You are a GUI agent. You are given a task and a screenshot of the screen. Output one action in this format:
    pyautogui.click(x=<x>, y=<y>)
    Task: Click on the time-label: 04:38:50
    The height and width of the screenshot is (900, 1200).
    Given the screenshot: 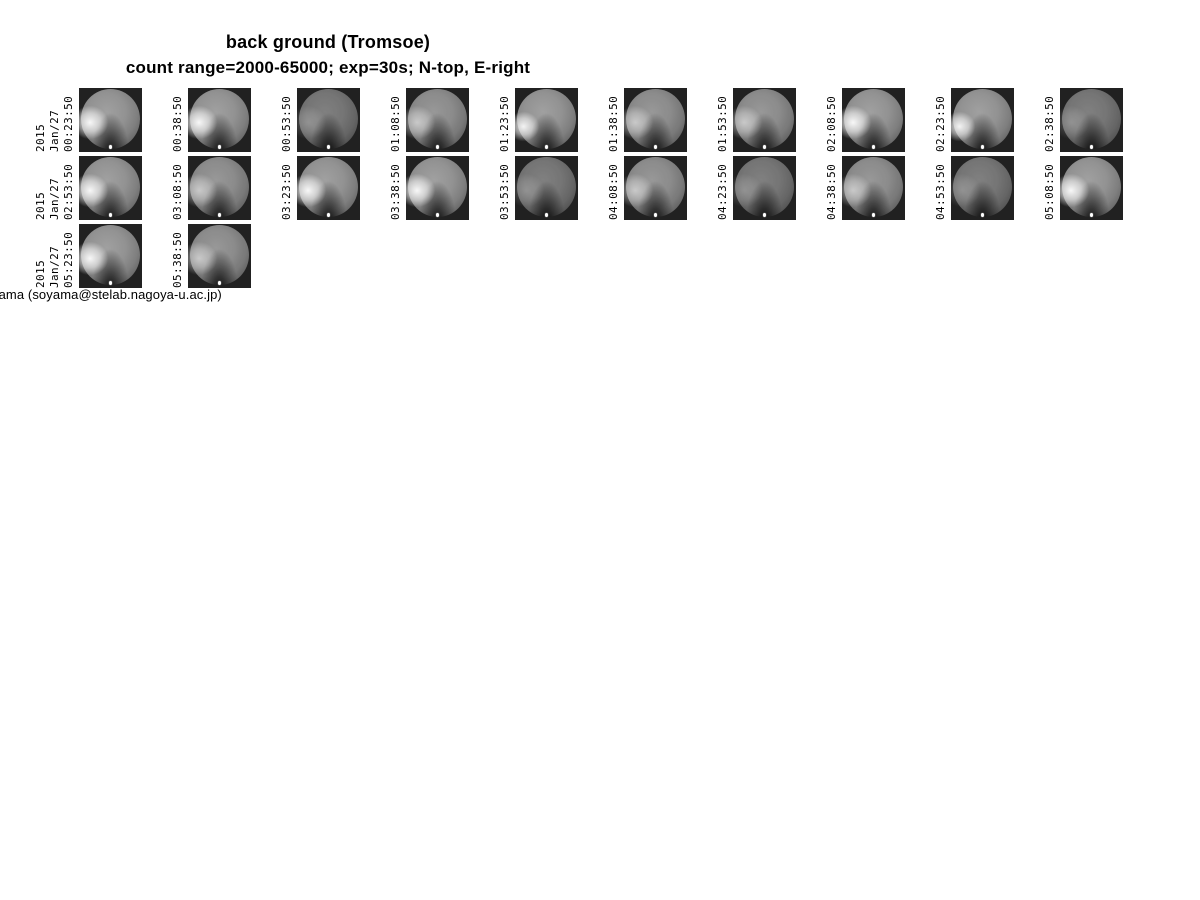 What is the action you would take?
    pyautogui.click(x=831, y=191)
    